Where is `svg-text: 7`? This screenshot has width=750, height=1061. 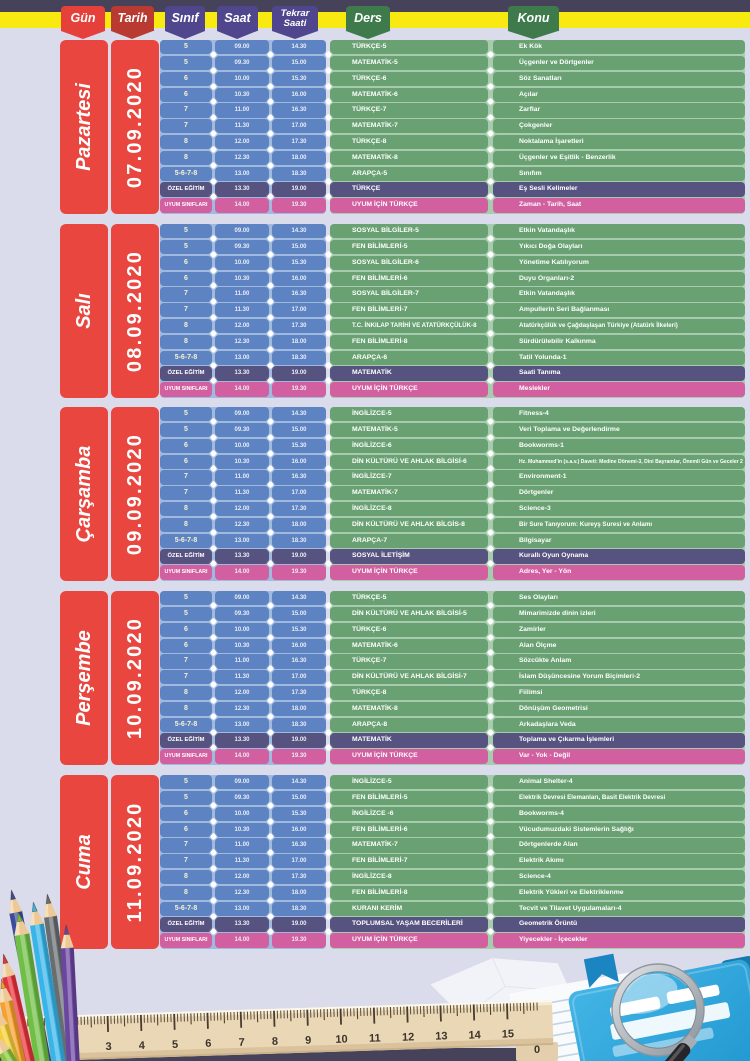 svg-text: 7 is located at coordinates (241, 1043).